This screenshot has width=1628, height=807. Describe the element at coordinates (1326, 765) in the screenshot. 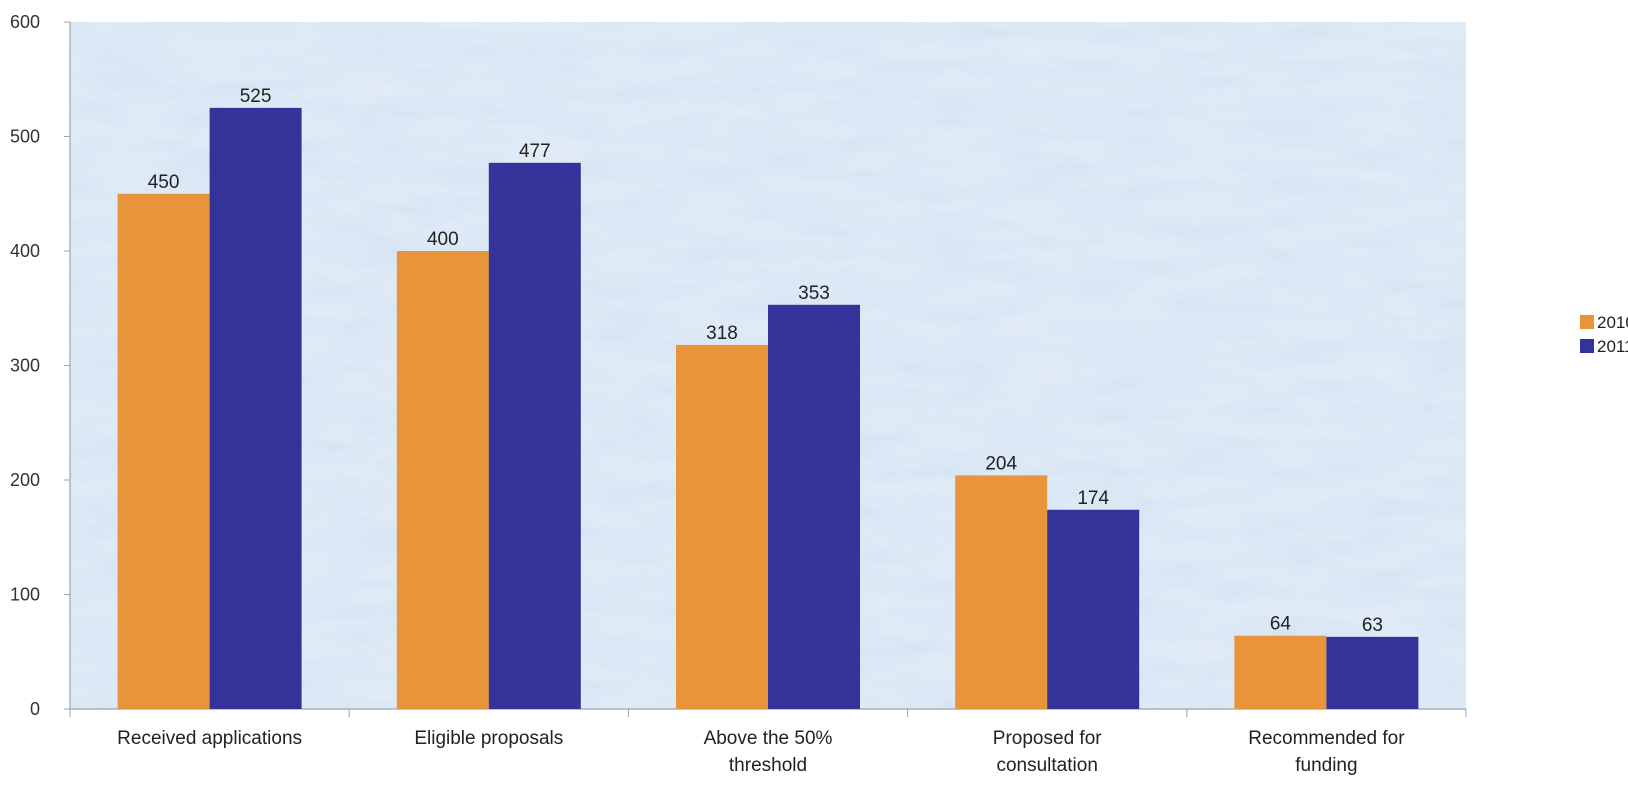

I see `x-category-label-line: funding` at that location.